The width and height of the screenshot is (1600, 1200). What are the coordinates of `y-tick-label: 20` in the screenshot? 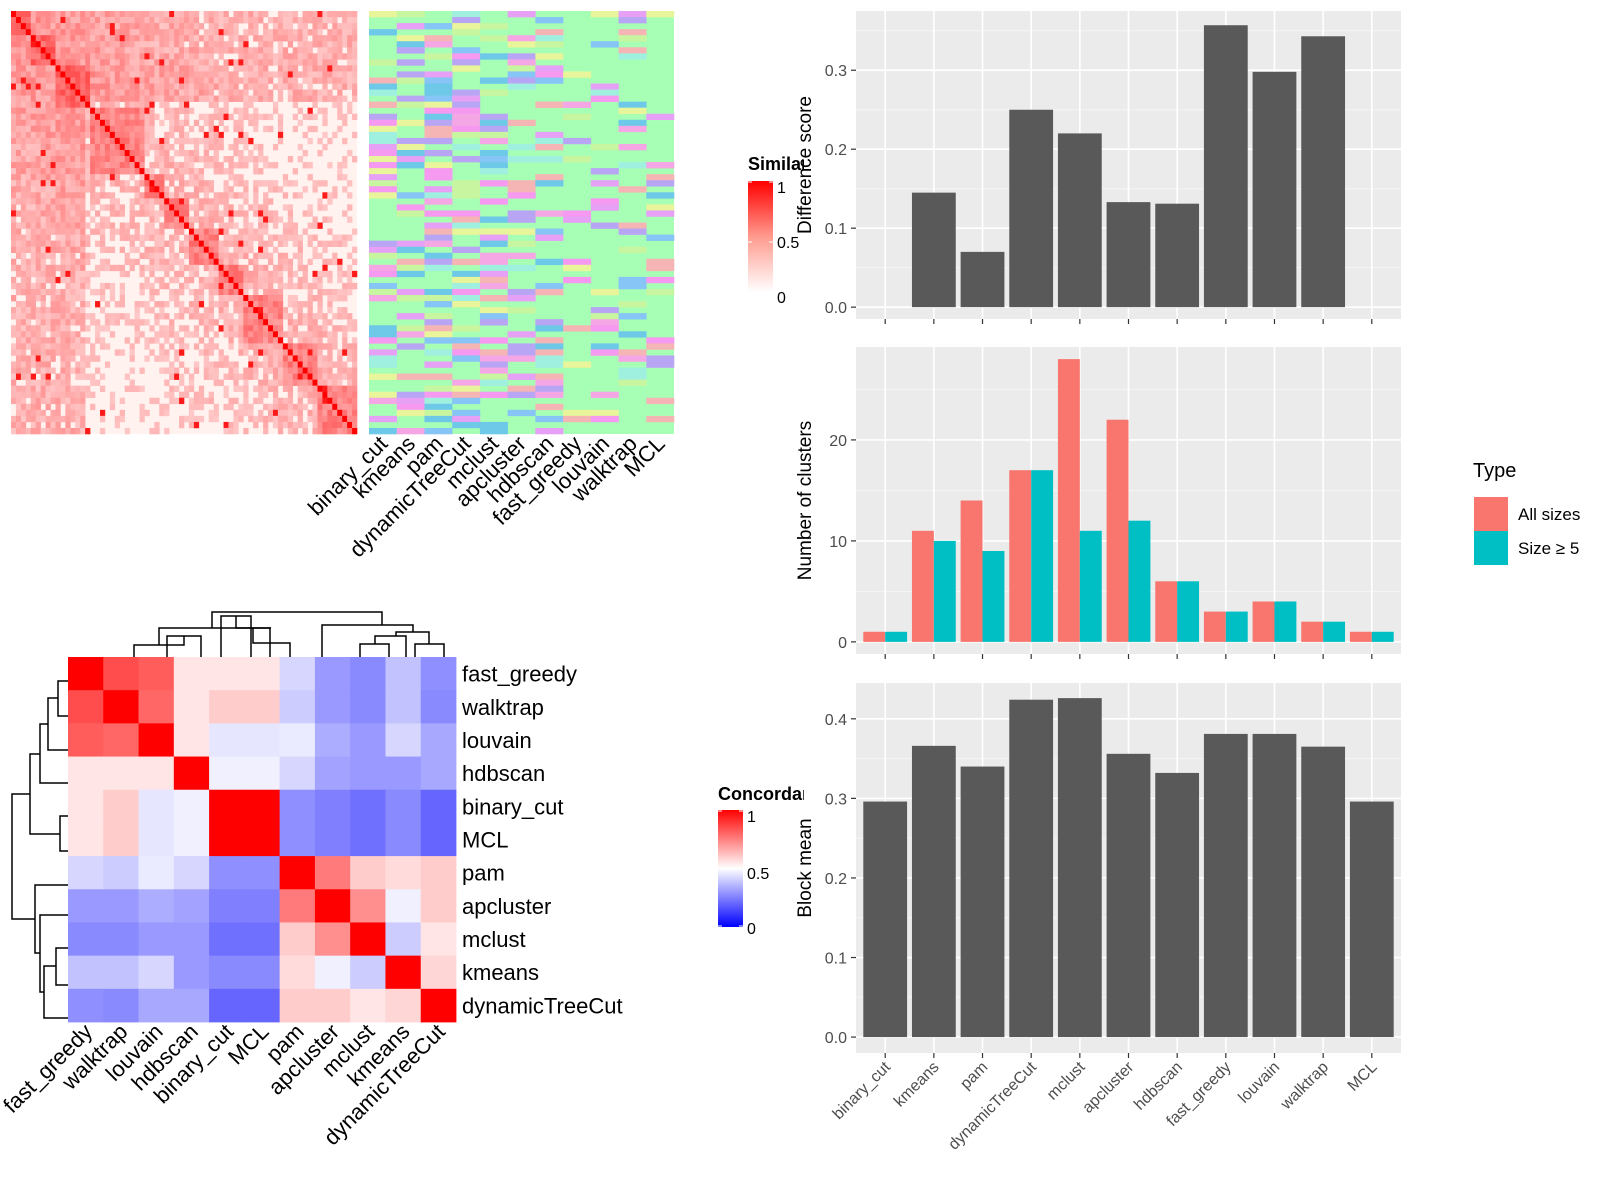 It's located at (838, 441).